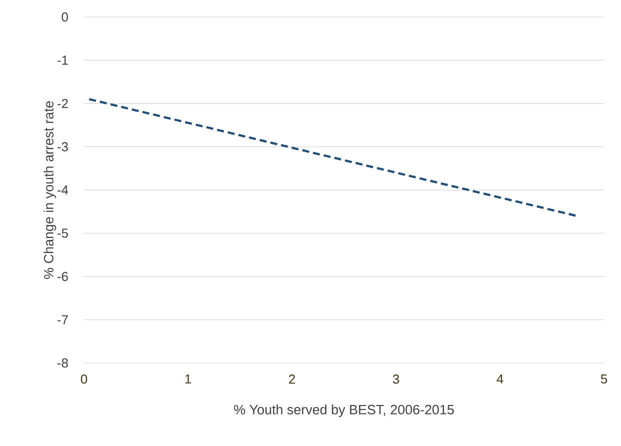 The width and height of the screenshot is (621, 446). Describe the element at coordinates (63, 103) in the screenshot. I see `y-tick-label: -2` at that location.